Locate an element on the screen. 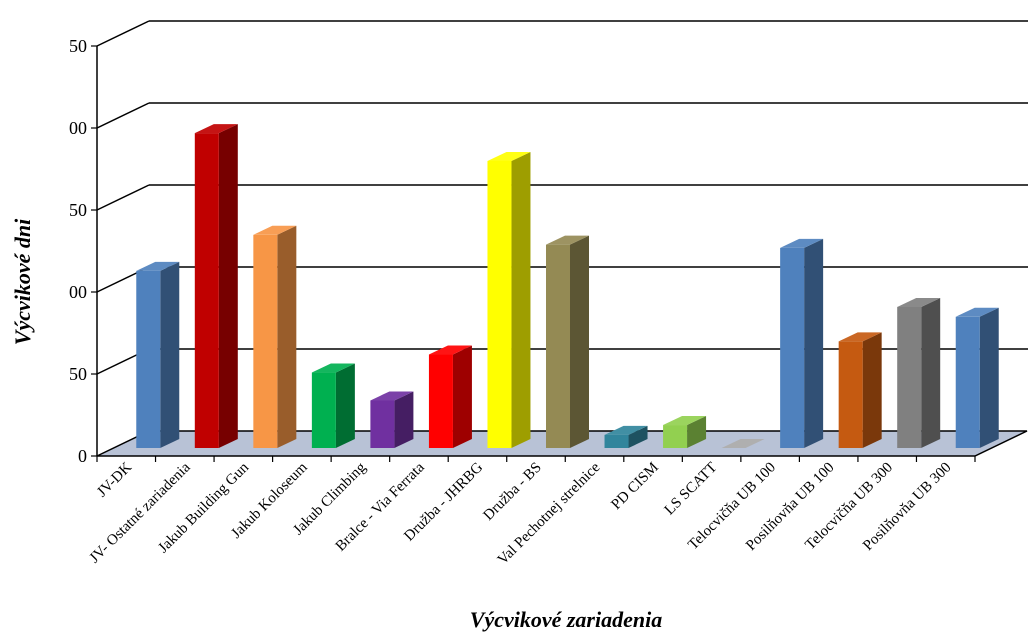 The image size is (1028, 637). y-tick-label: 0 is located at coordinates (82, 456).